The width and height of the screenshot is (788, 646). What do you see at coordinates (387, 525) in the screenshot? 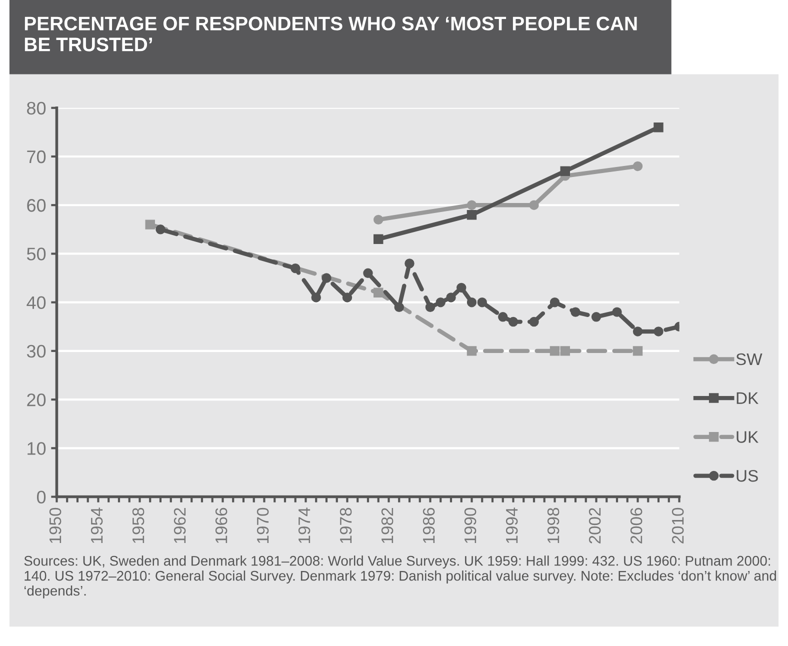
I see `x-tick-label: 1982` at bounding box center [387, 525].